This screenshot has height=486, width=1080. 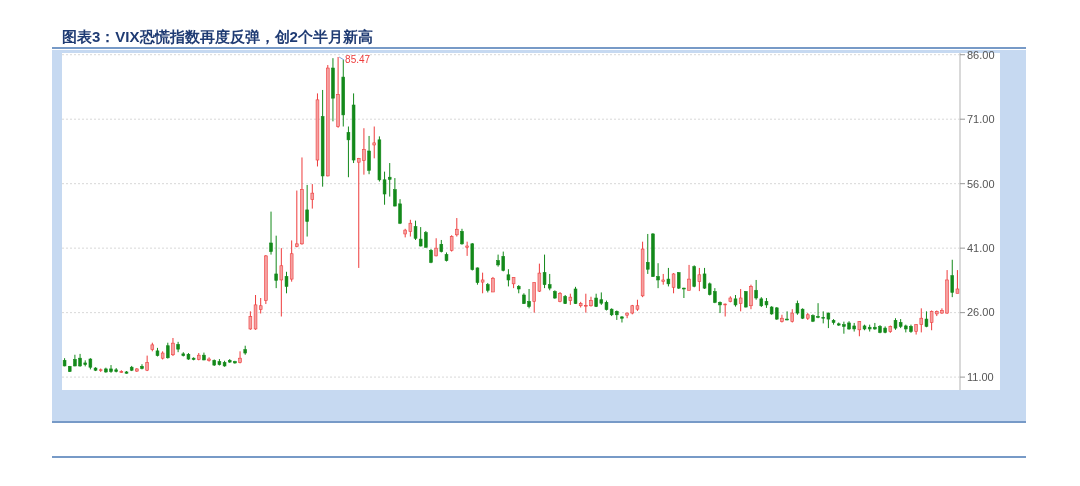 What do you see at coordinates (981, 248) in the screenshot?
I see `y-tick-label: 41.00` at bounding box center [981, 248].